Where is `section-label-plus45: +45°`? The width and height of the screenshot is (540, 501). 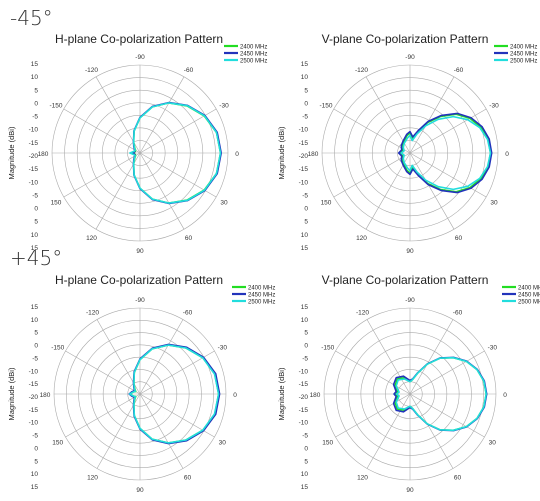 section-label-plus45: +45° is located at coordinates (36, 258).